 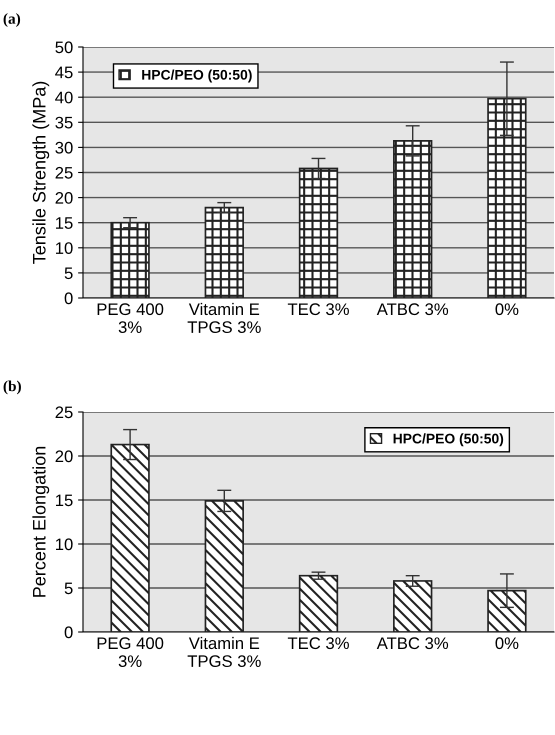 What do you see at coordinates (64, 98) in the screenshot?
I see `y-tick-label: 40` at bounding box center [64, 98].